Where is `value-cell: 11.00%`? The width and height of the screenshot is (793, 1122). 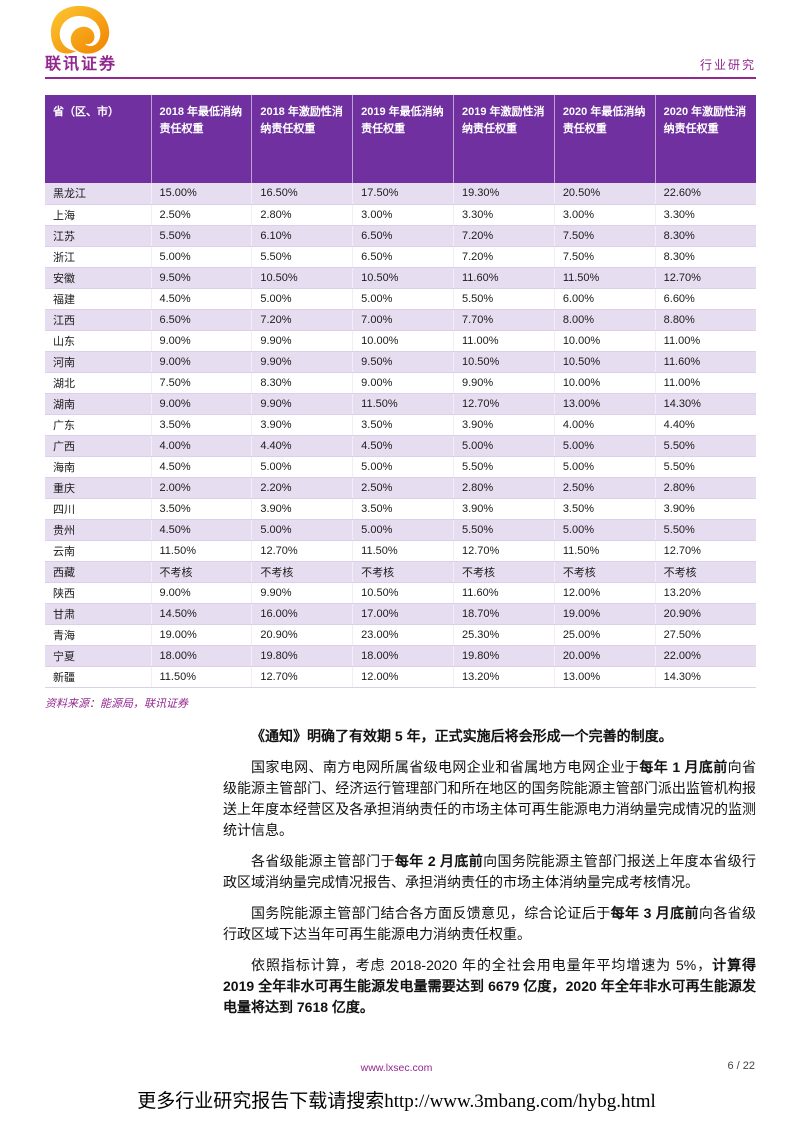 value-cell: 11.00% is located at coordinates (705, 383).